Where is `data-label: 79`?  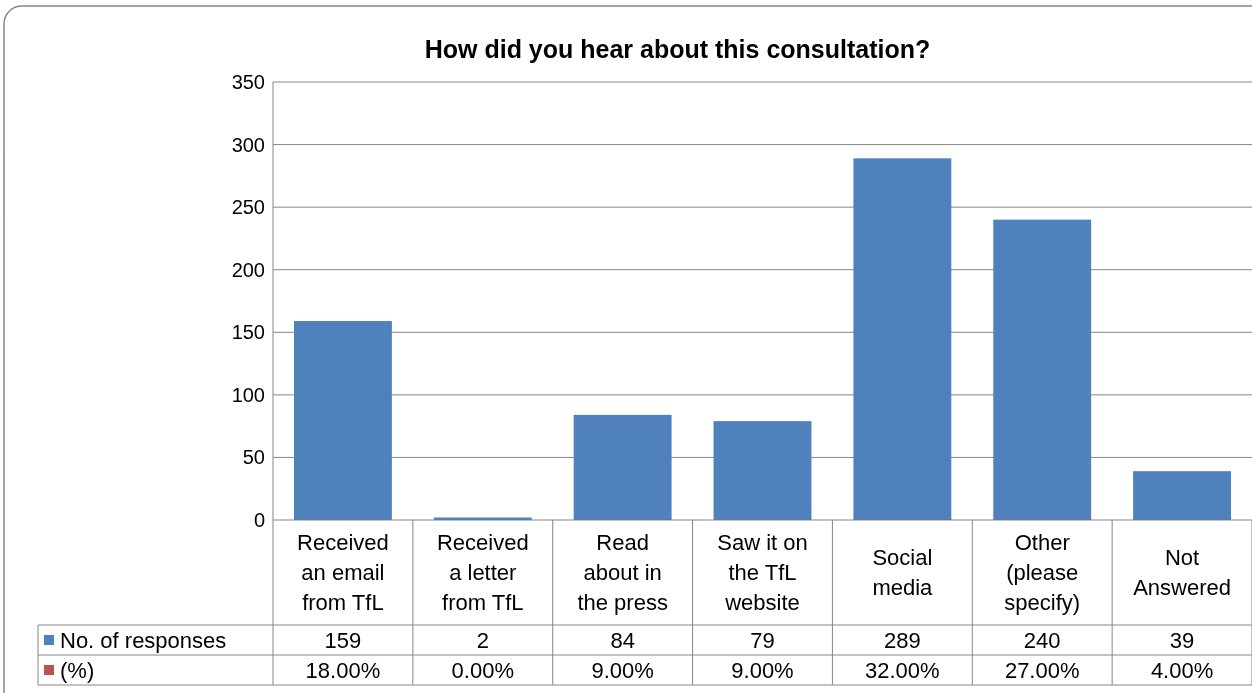
data-label: 79 is located at coordinates (762, 640).